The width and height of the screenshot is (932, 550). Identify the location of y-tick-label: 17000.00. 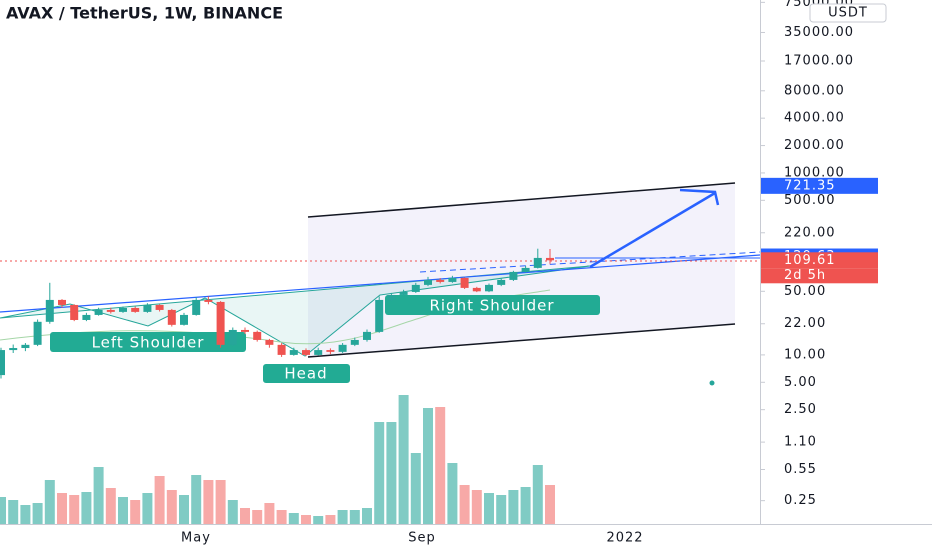
(819, 60).